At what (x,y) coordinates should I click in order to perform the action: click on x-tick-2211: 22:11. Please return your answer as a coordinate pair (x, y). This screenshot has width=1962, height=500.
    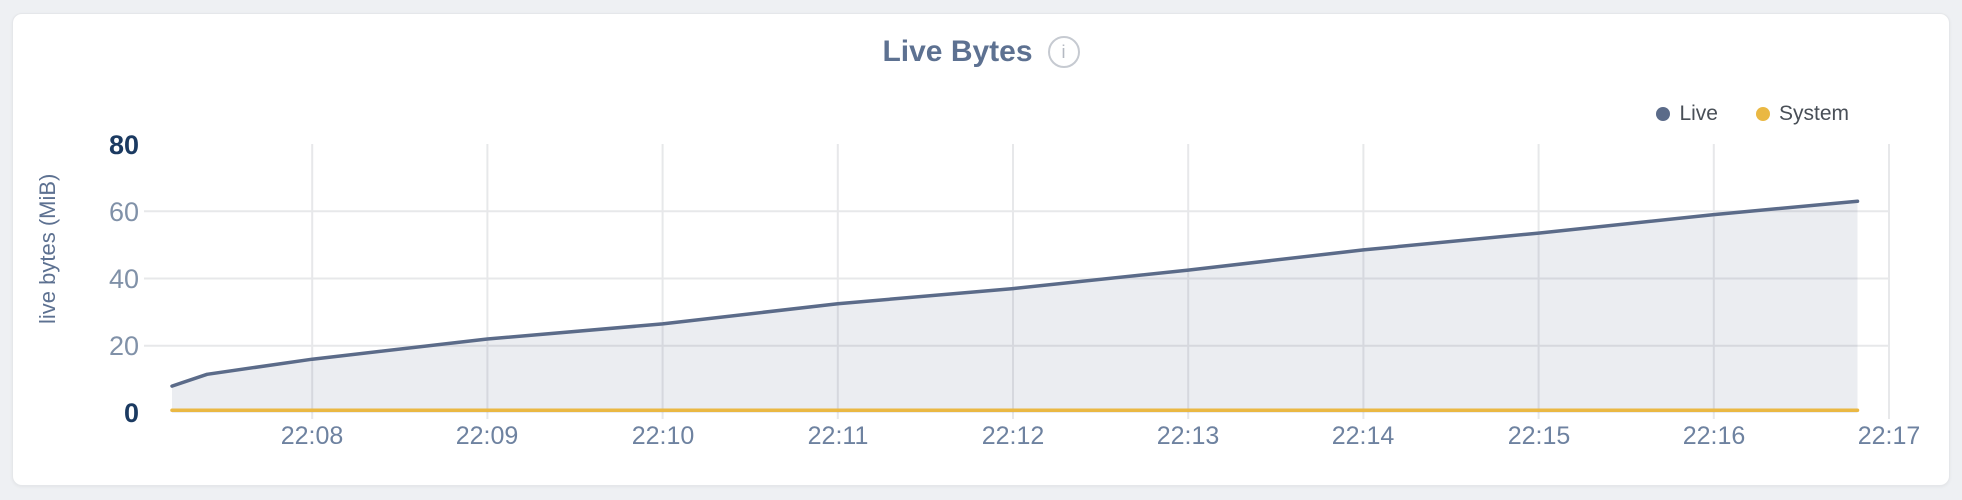
    Looking at the image, I should click on (838, 436).